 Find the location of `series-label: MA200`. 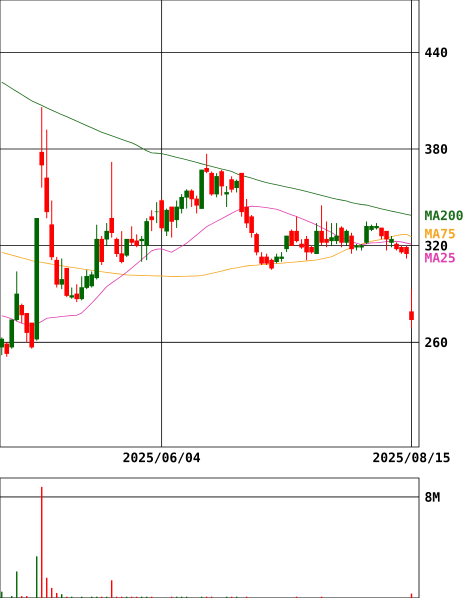

series-label: MA200 is located at coordinates (444, 215).